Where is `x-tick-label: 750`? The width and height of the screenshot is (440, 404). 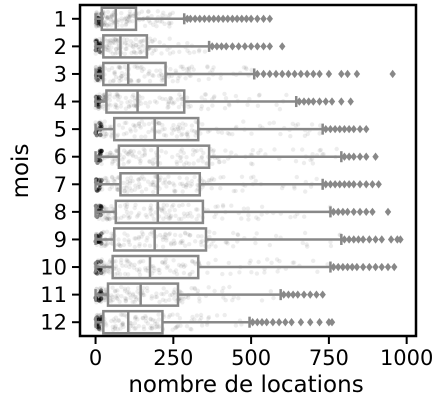
x-tick-label: 750 is located at coordinates (329, 358).